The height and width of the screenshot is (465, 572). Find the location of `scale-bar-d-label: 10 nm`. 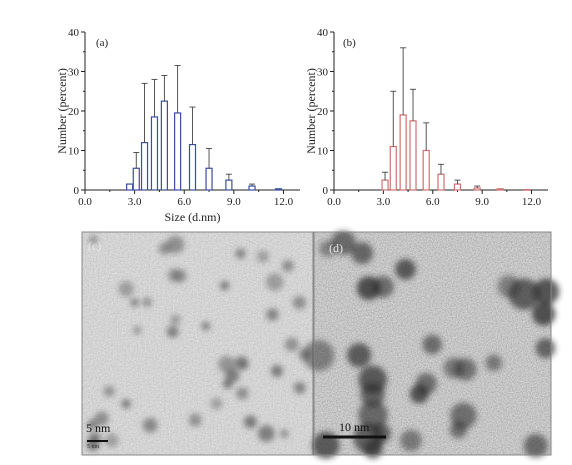

scale-bar-d-label: 10 nm is located at coordinates (354, 427).